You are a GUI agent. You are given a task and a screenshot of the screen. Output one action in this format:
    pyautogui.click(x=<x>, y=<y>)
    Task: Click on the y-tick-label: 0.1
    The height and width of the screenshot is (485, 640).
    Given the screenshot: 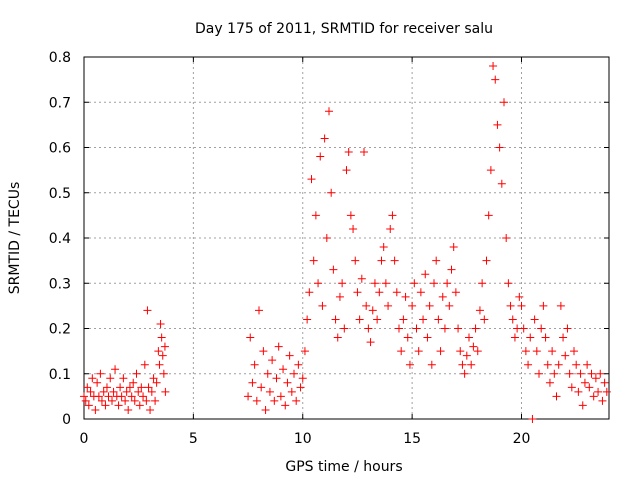 What is the action you would take?
    pyautogui.click(x=60, y=375)
    